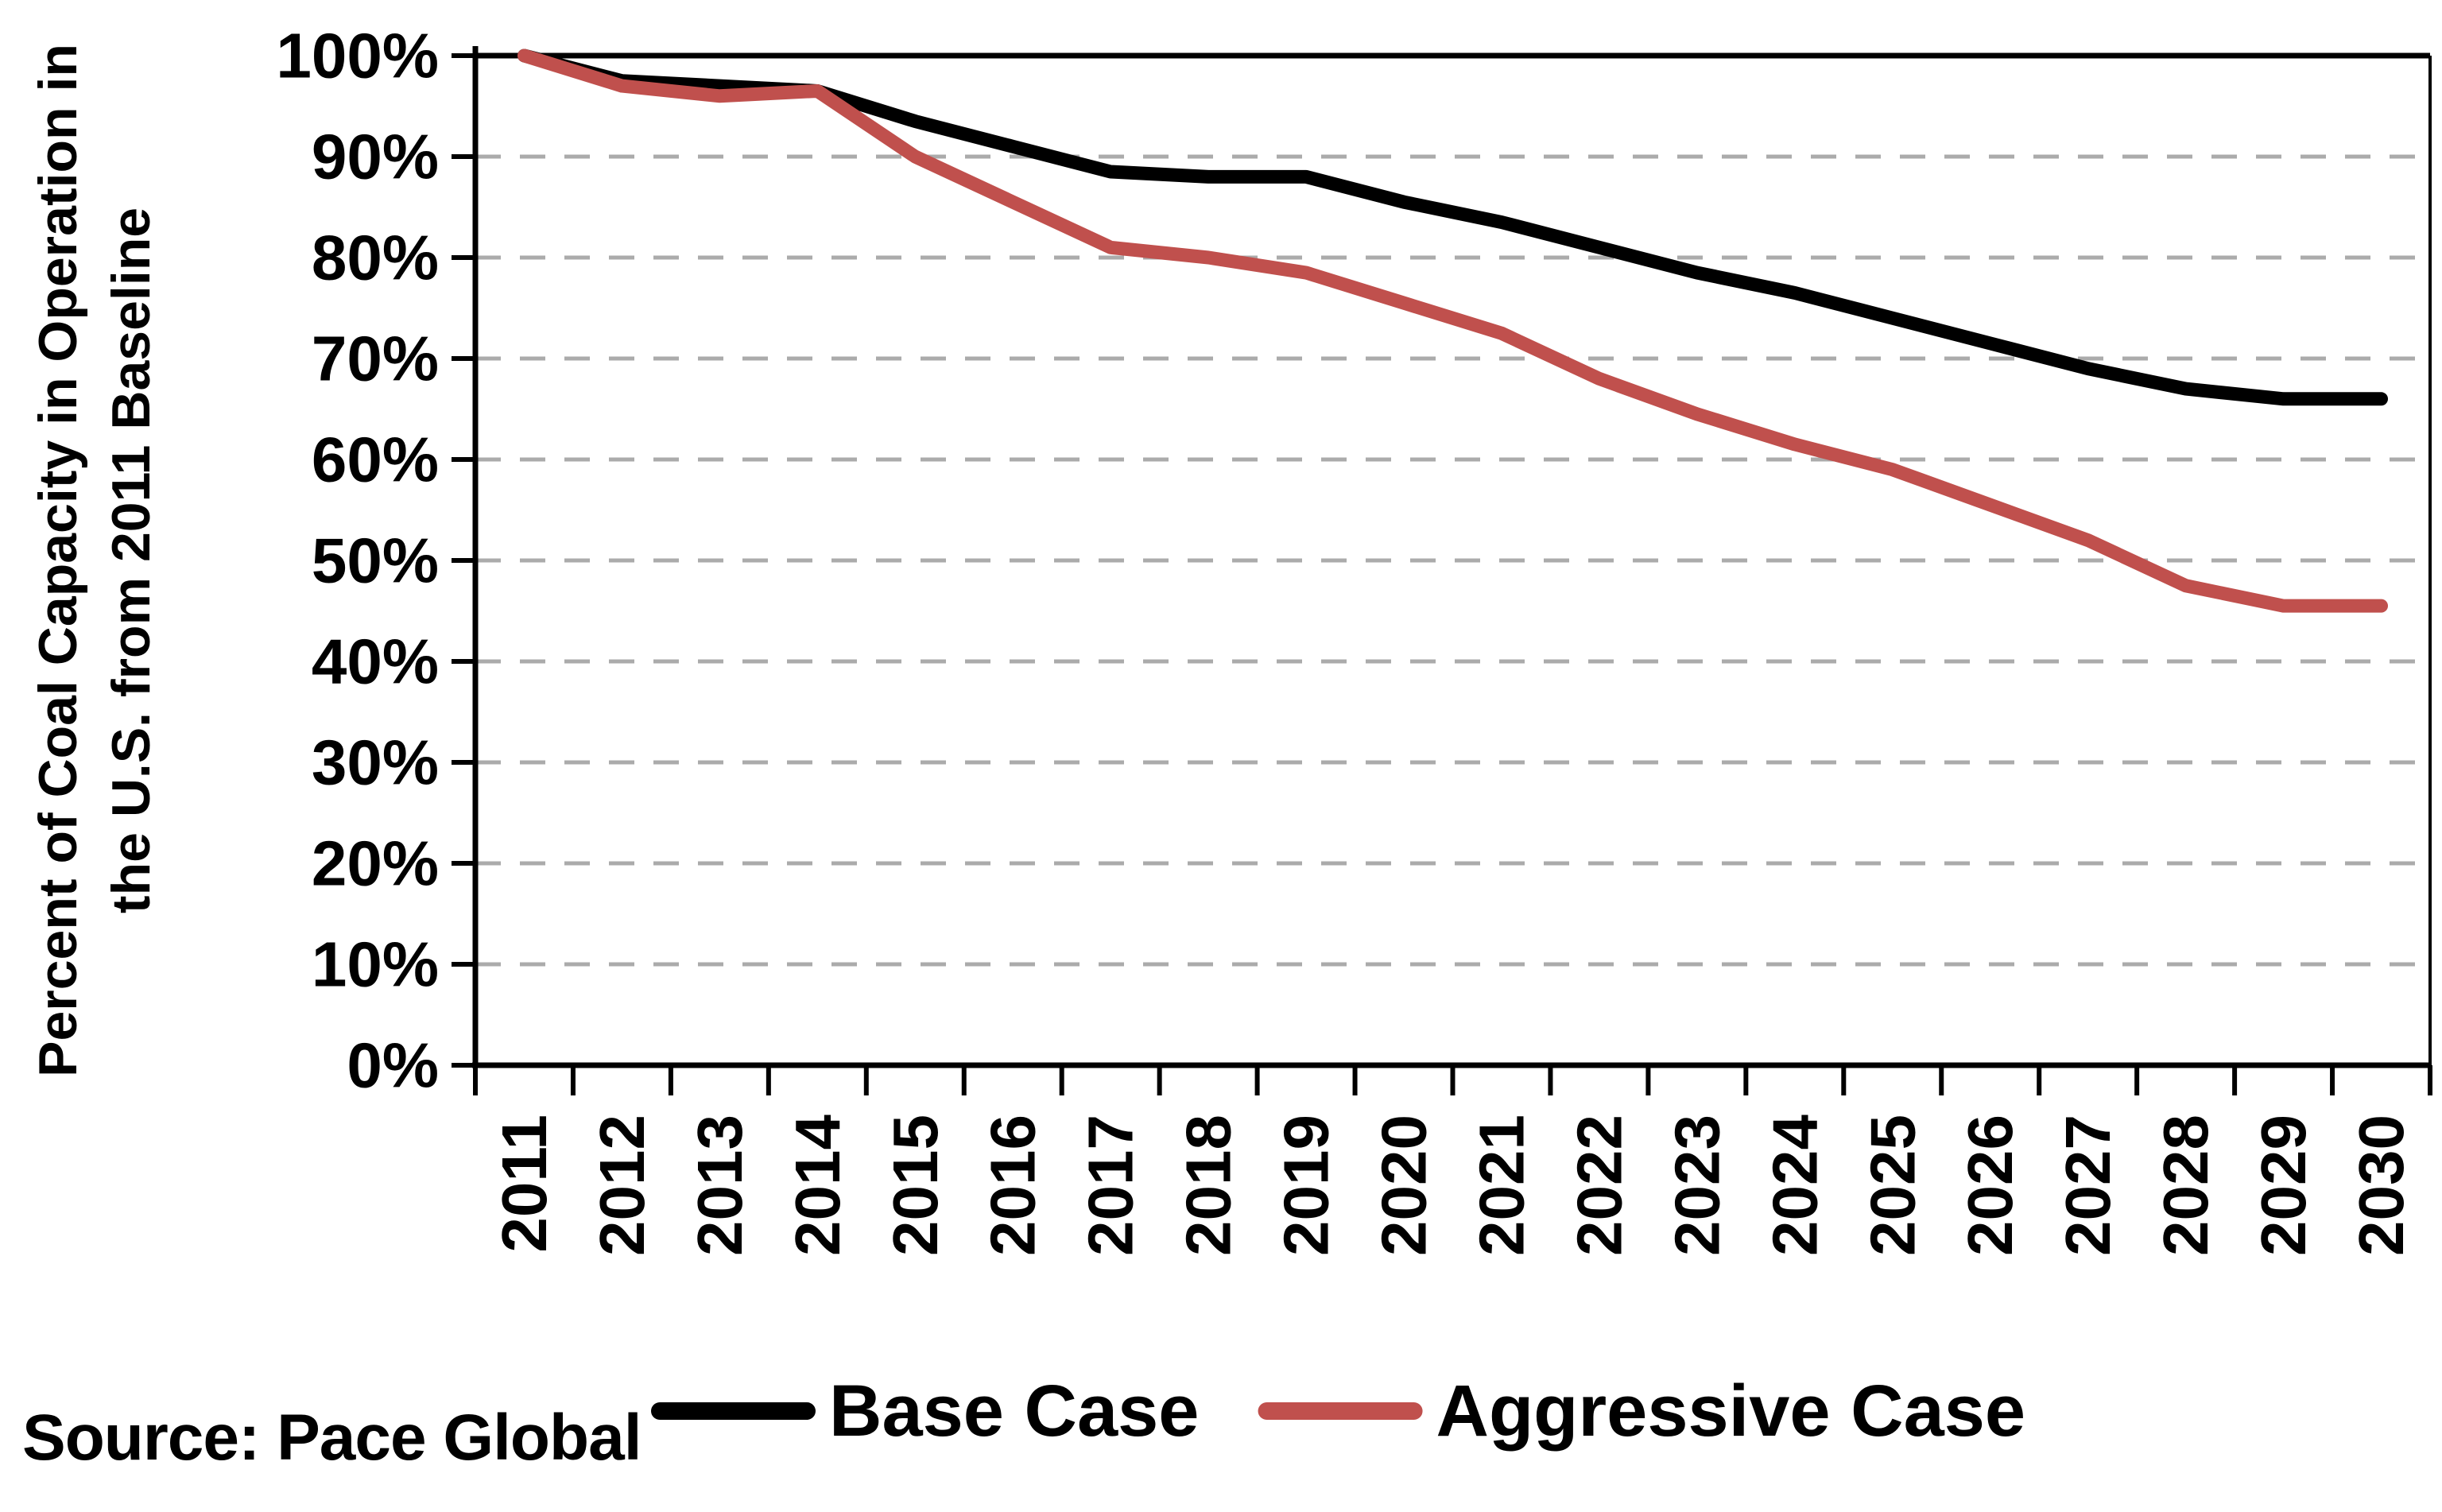 This screenshot has height=1512, width=2442. I want to click on y-tick-label: 80%, so click(375, 258).